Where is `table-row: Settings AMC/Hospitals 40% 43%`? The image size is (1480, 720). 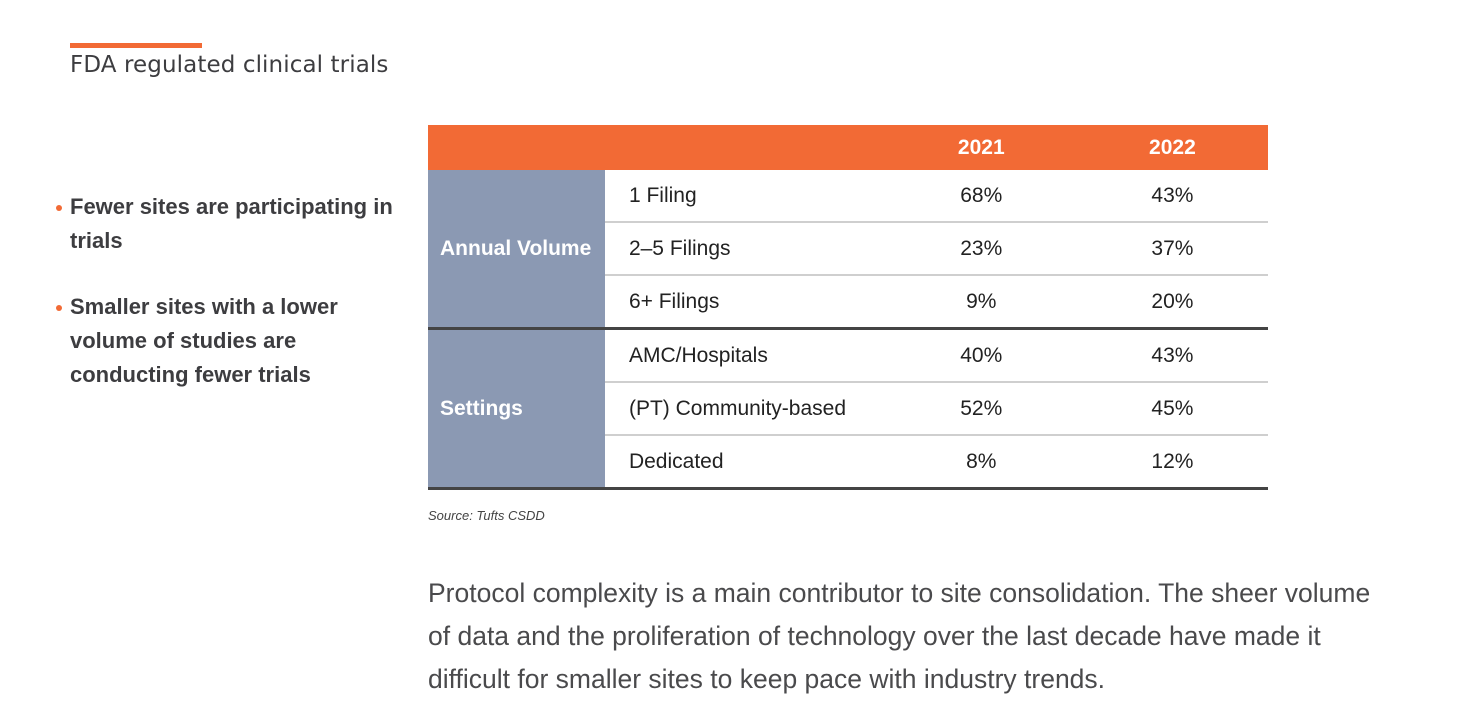 table-row: Settings AMC/Hospitals 40% 43% is located at coordinates (848, 409).